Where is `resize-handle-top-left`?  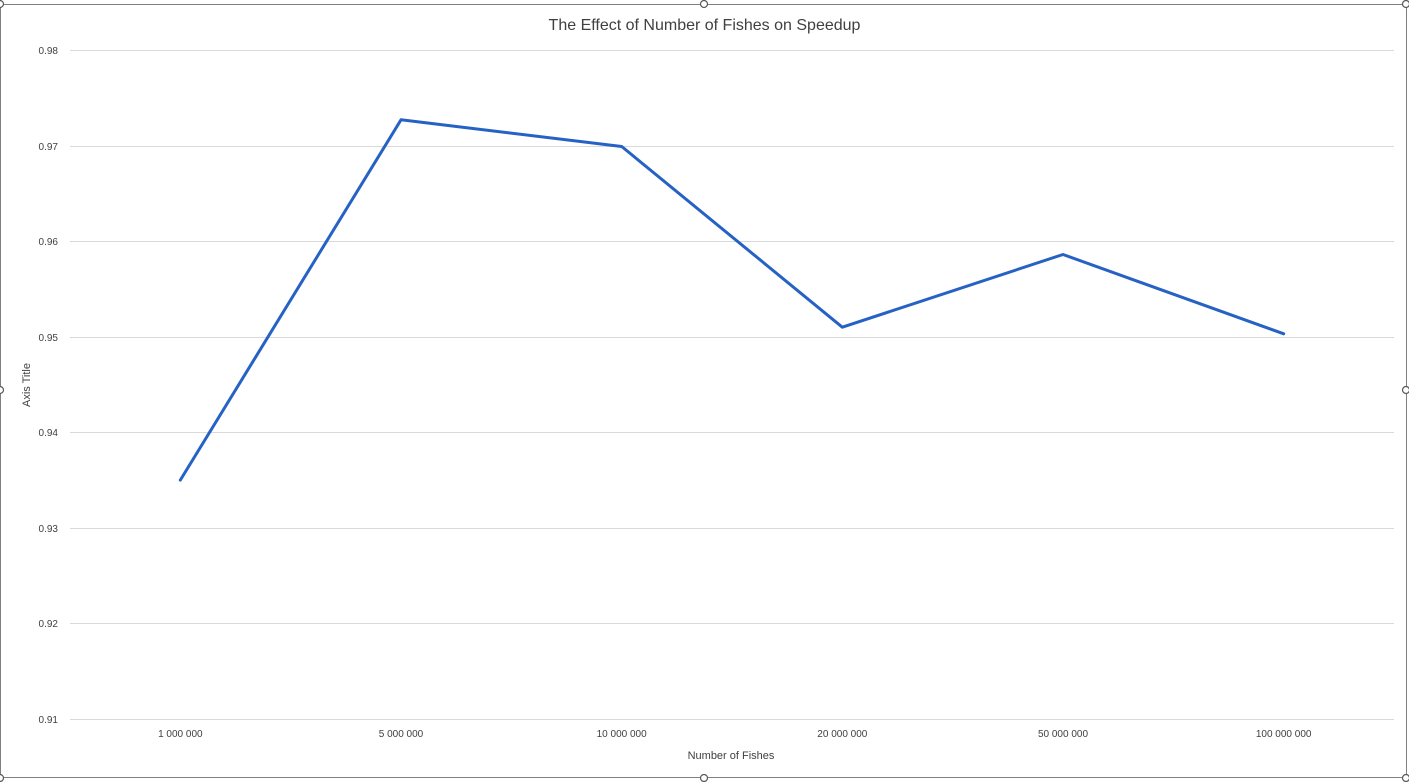
resize-handle-top-left is located at coordinates (2, 4).